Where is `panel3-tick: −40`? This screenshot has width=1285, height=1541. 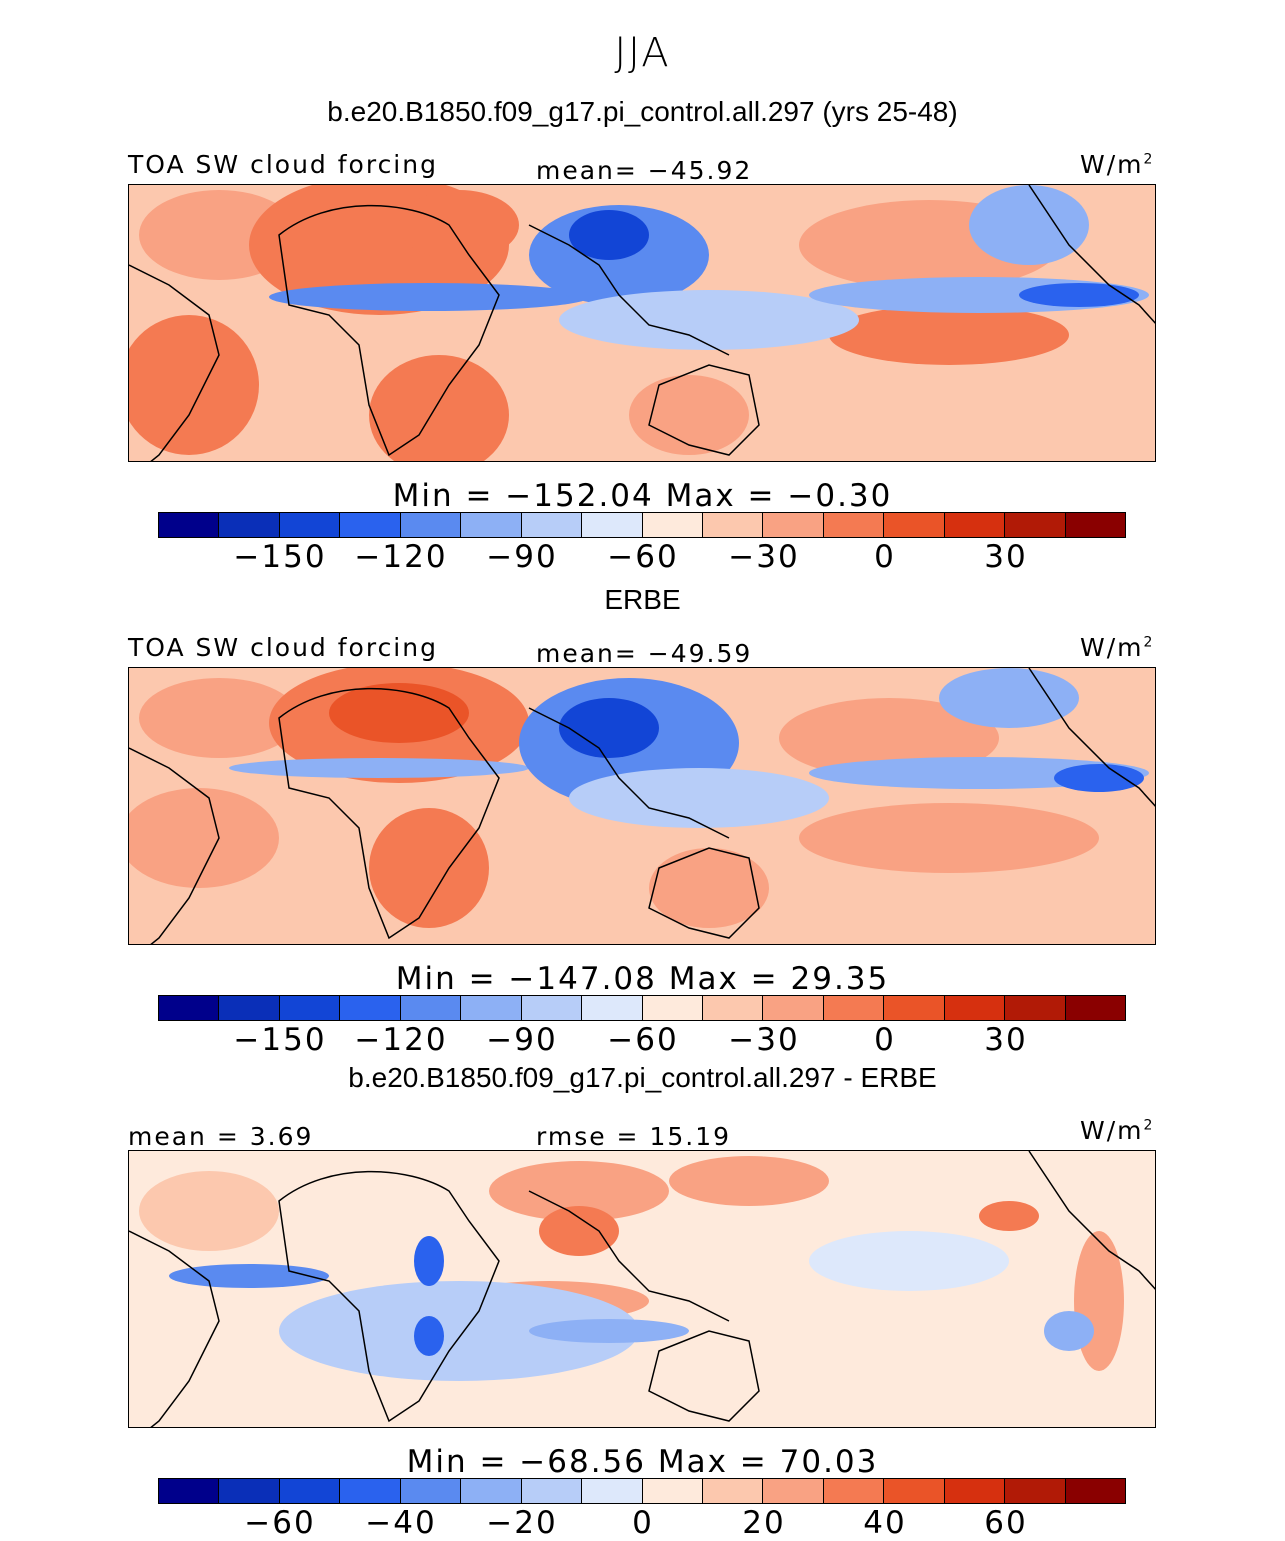 panel3-tick: −40 is located at coordinates (401, 1523).